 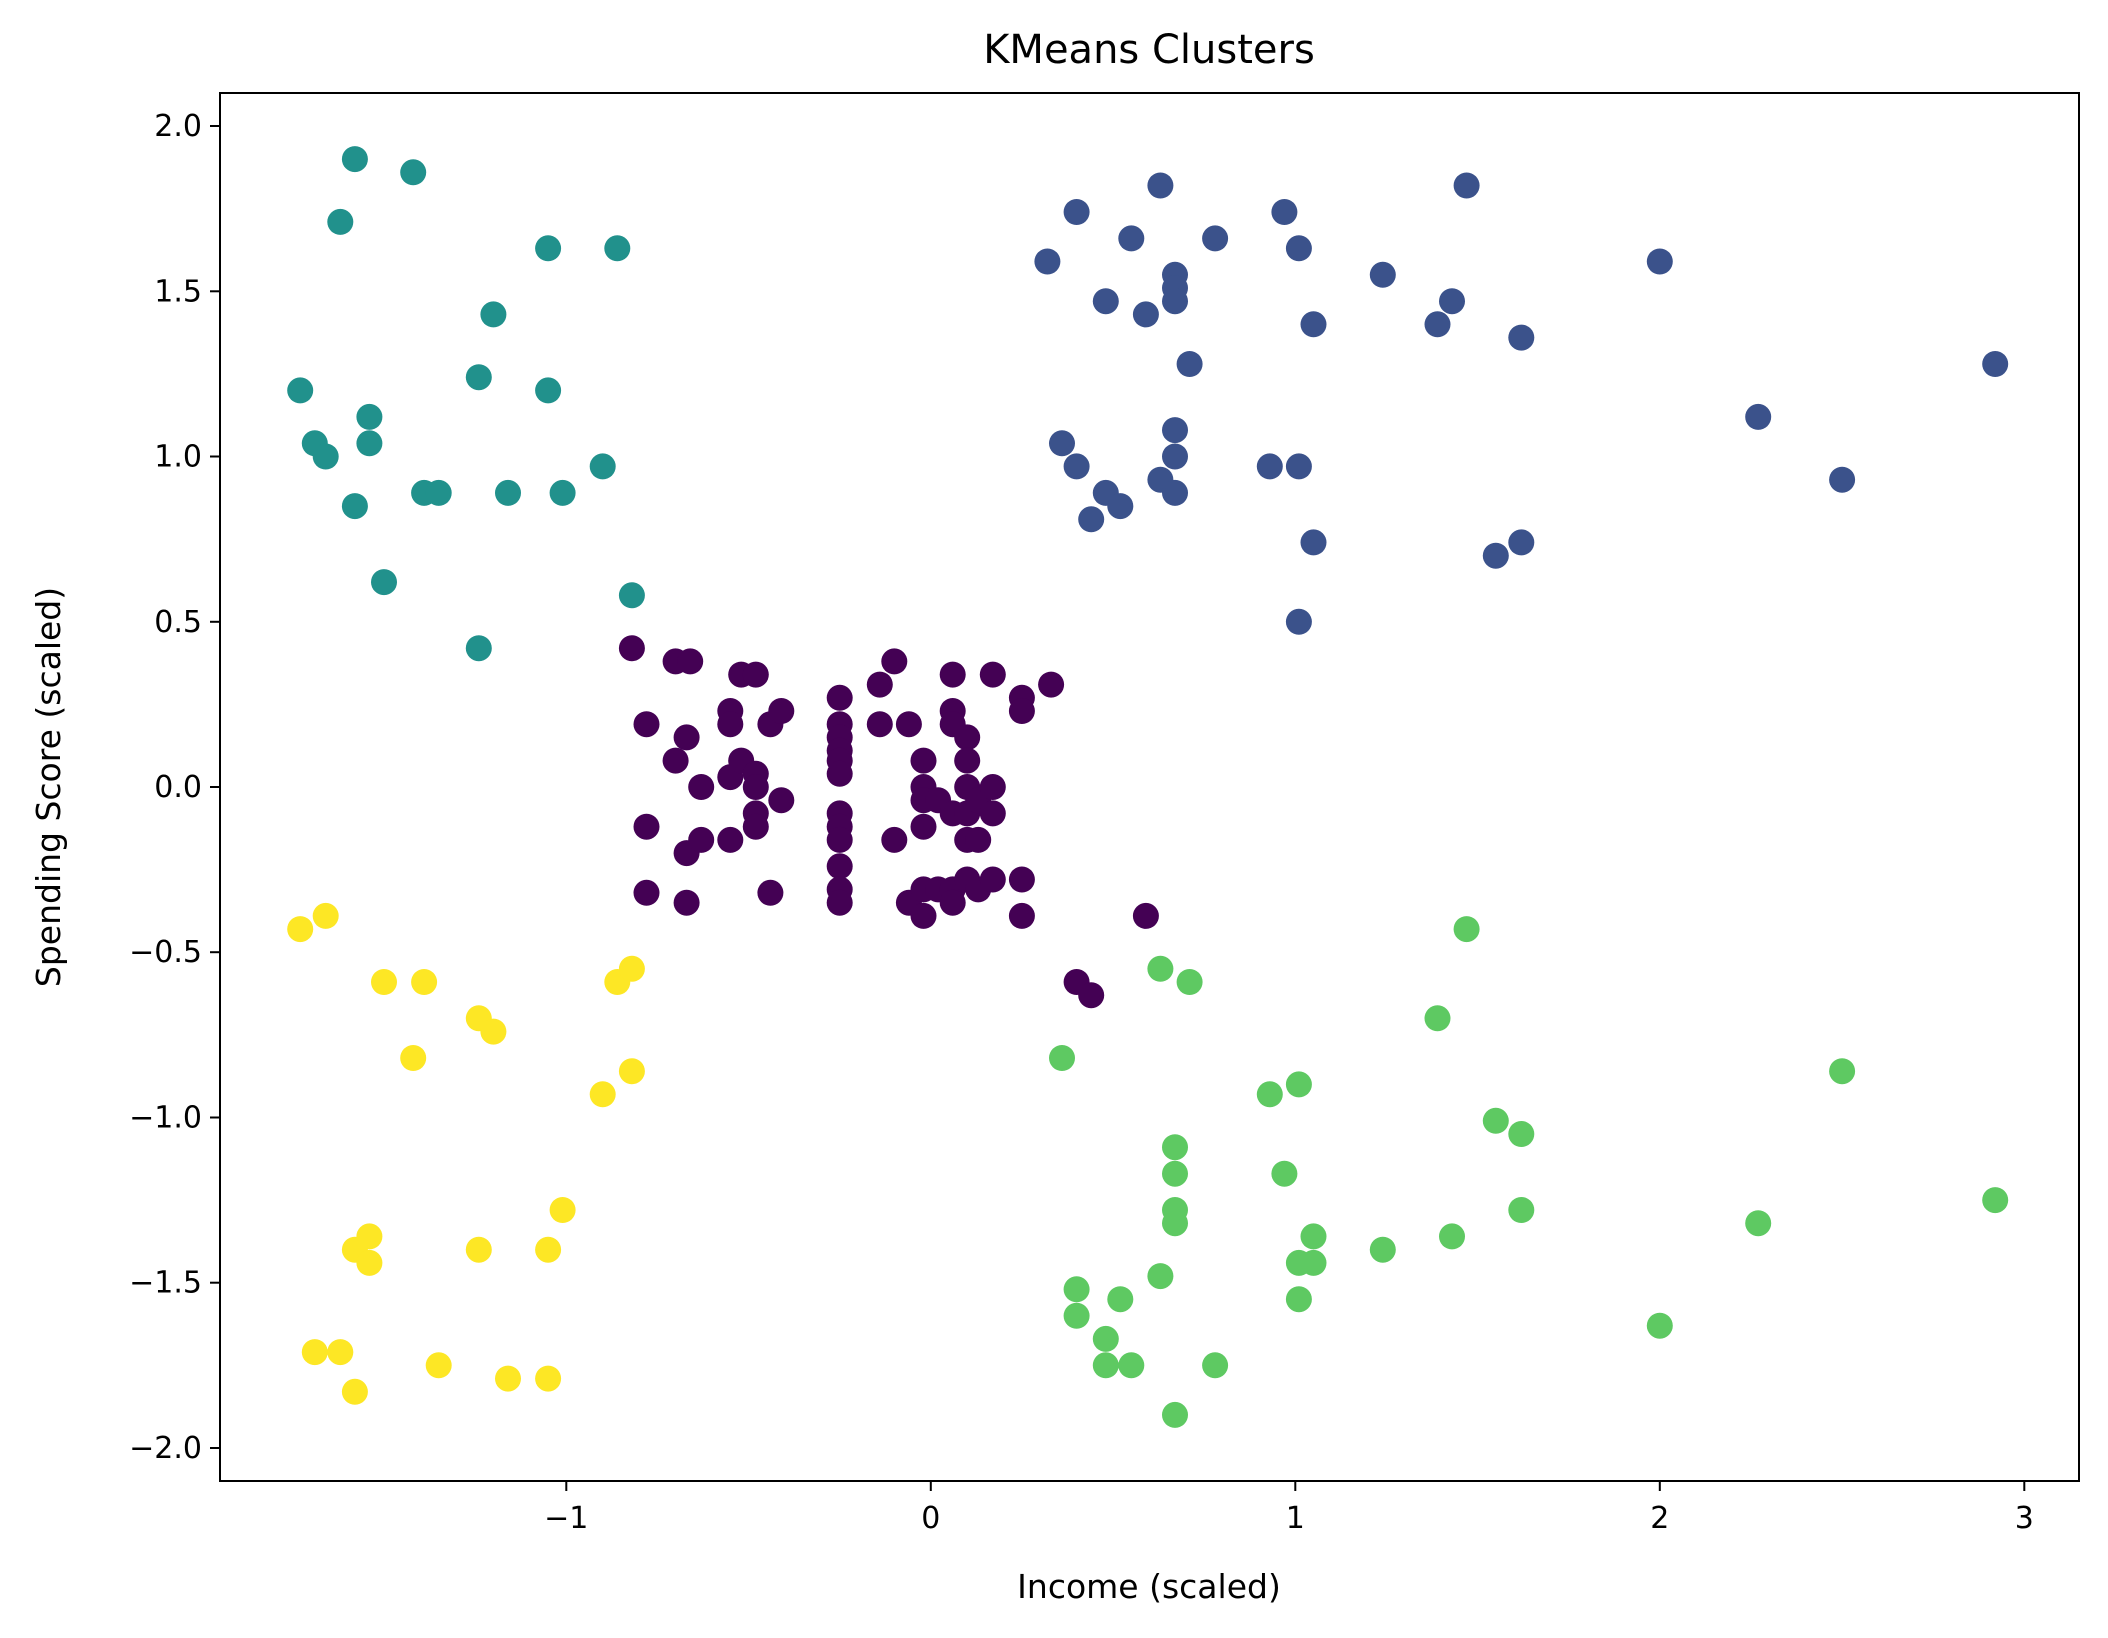 What do you see at coordinates (930, 1518) in the screenshot?
I see `x-tick-label: 0` at bounding box center [930, 1518].